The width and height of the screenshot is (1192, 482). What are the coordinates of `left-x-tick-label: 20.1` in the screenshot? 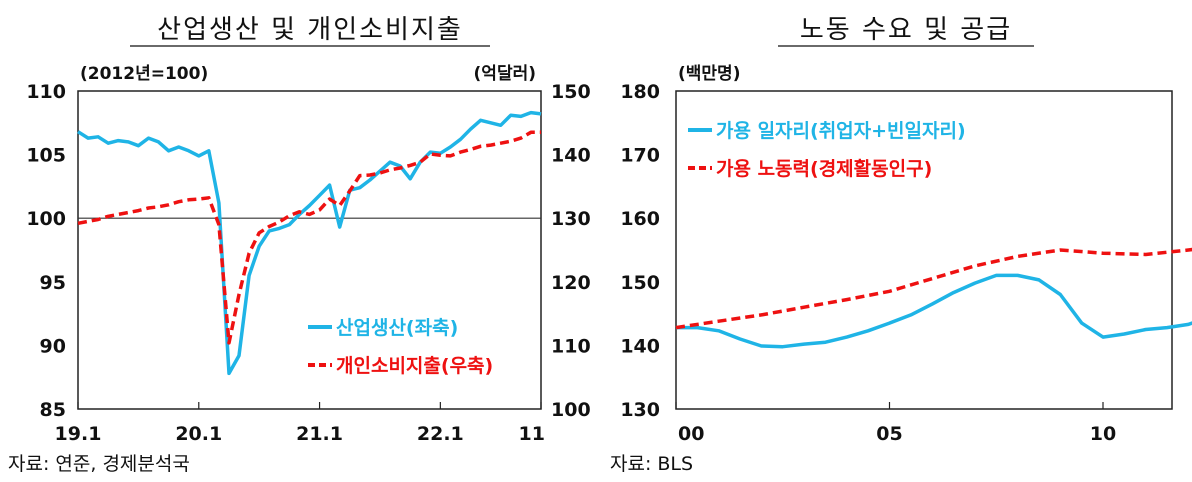 It's located at (198, 434).